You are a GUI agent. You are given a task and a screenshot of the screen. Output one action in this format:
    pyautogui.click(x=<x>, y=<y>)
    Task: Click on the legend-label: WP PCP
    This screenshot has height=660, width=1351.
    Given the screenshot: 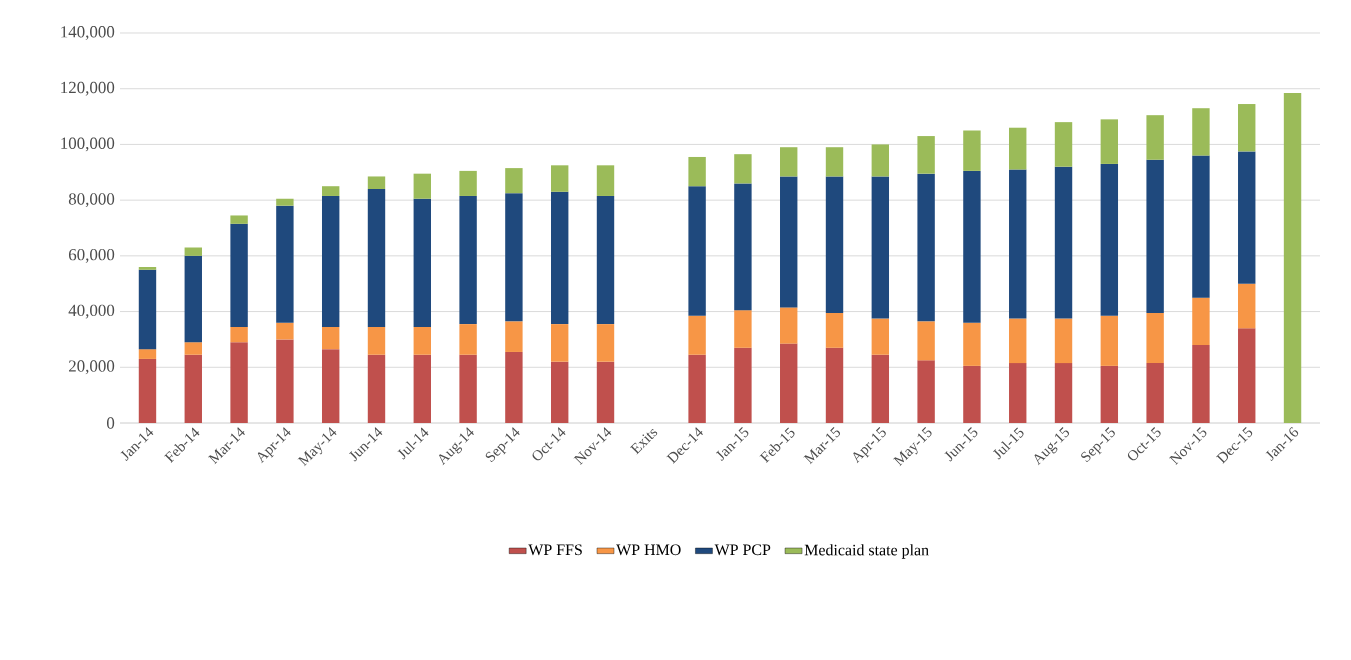 What is the action you would take?
    pyautogui.click(x=742, y=550)
    